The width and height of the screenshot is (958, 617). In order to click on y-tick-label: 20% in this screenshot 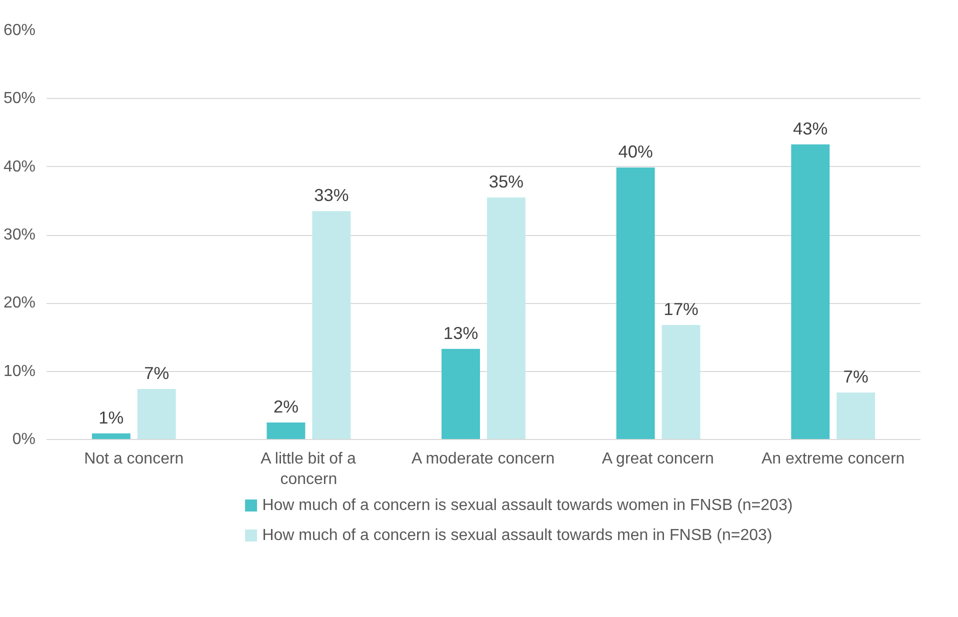, I will do `click(19, 303)`.